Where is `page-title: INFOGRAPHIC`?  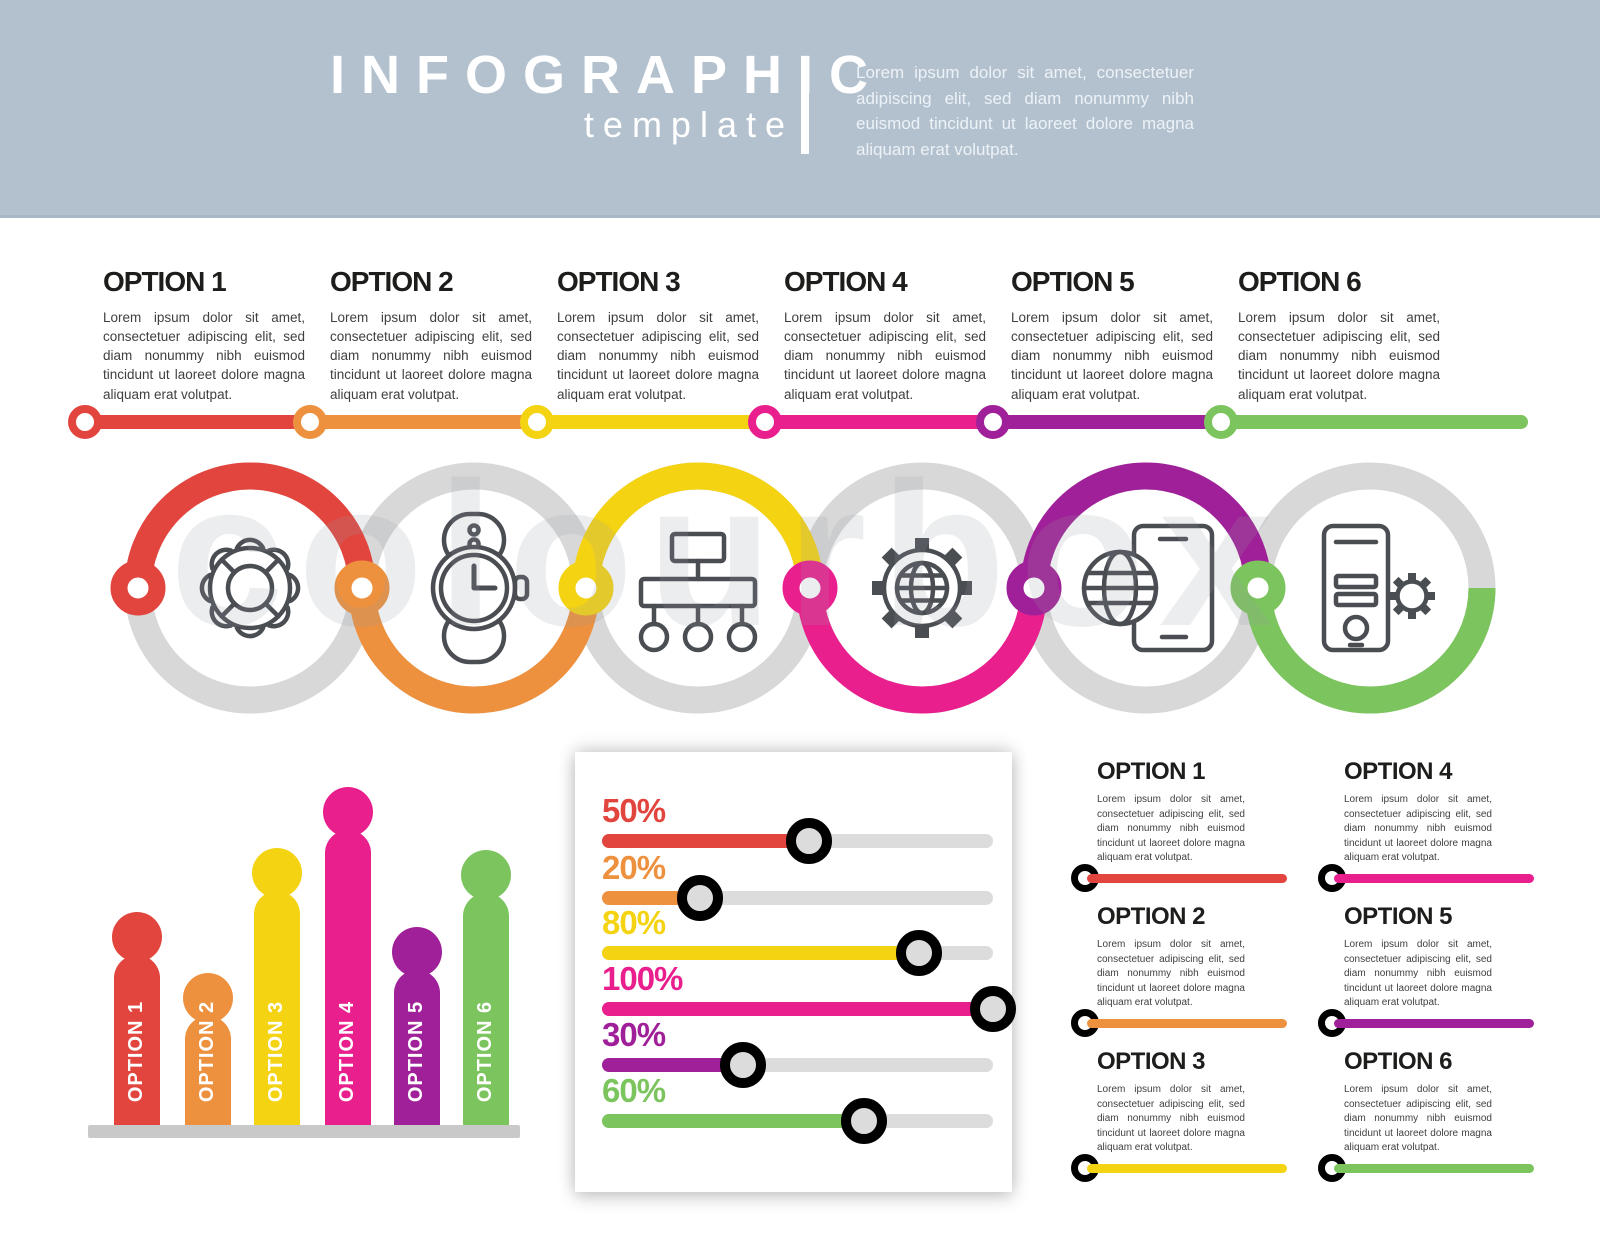 page-title: INFOGRAPHIC is located at coordinates (607, 75).